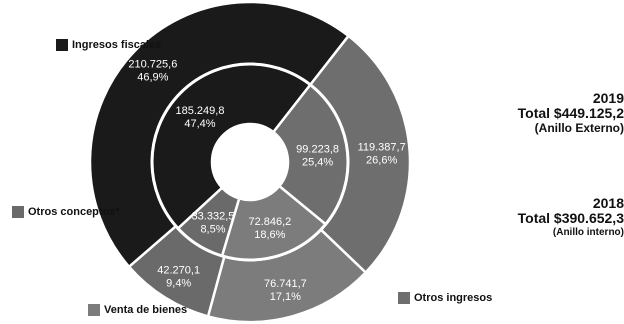  What do you see at coordinates (453, 298) in the screenshot?
I see `legend-label-otros-ingresos: Otros ingresos` at bounding box center [453, 298].